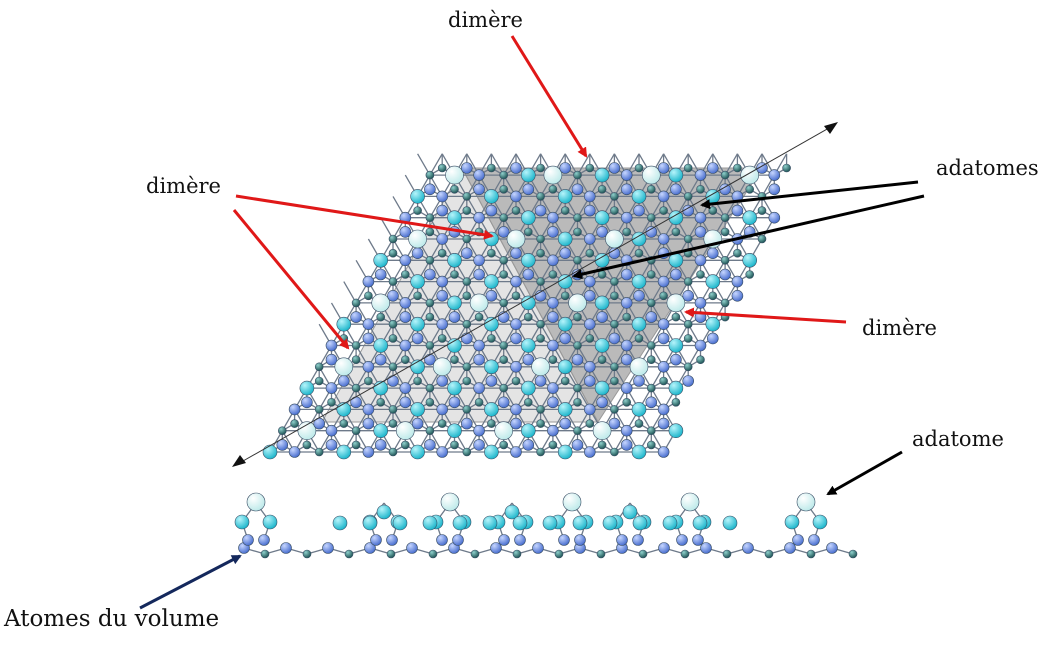  Describe the element at coordinates (831, 128) in the screenshot. I see `axis-arrowhead-top` at that location.